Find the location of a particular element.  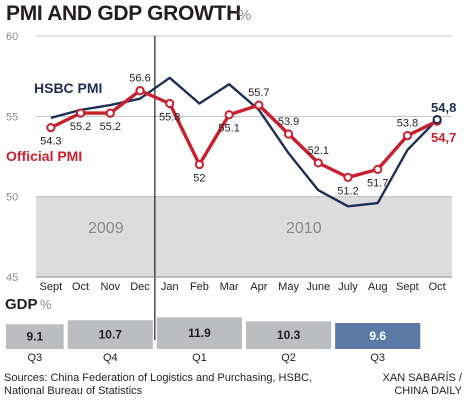

gdp-quarter-label: Q4 is located at coordinates (110, 358).